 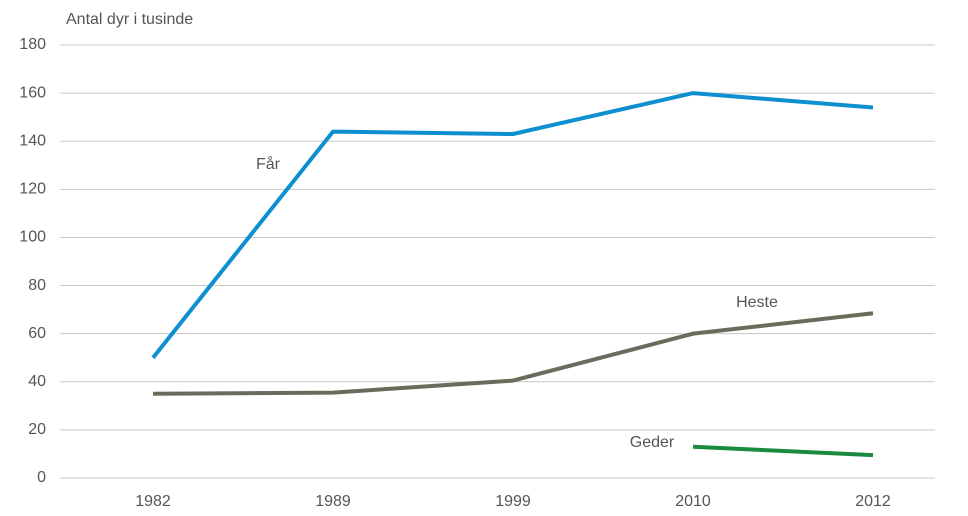 What do you see at coordinates (37, 381) in the screenshot?
I see `y-tick-label: 40` at bounding box center [37, 381].